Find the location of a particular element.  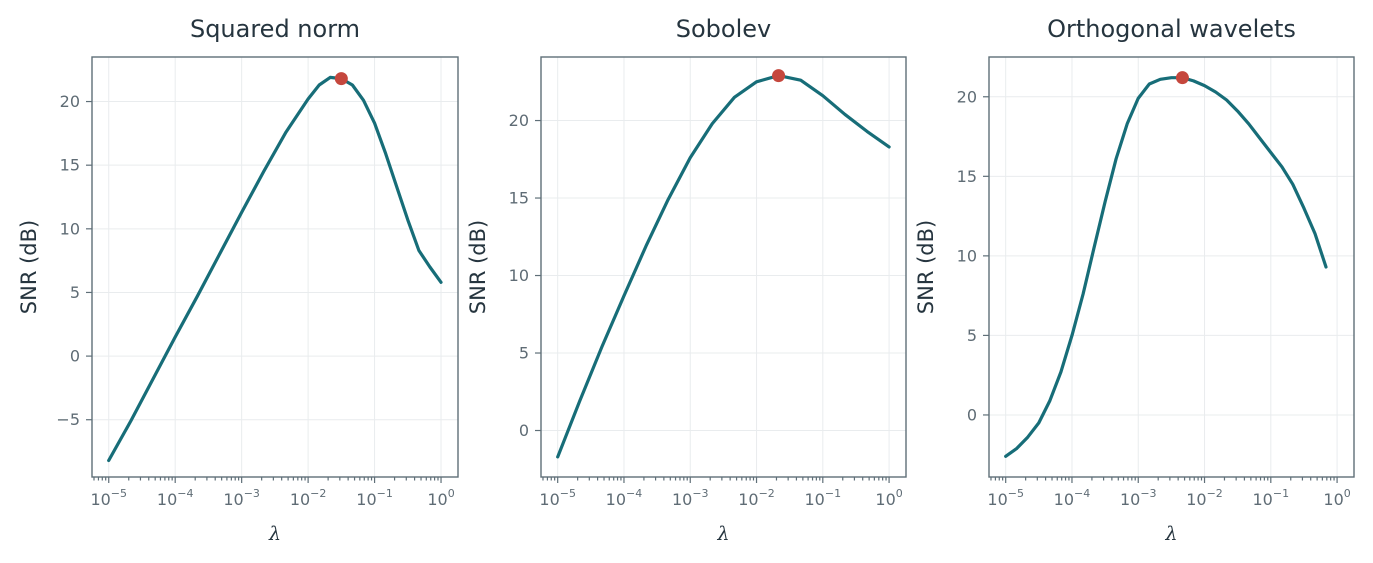

chart-title: Sobolev is located at coordinates (723, 29).